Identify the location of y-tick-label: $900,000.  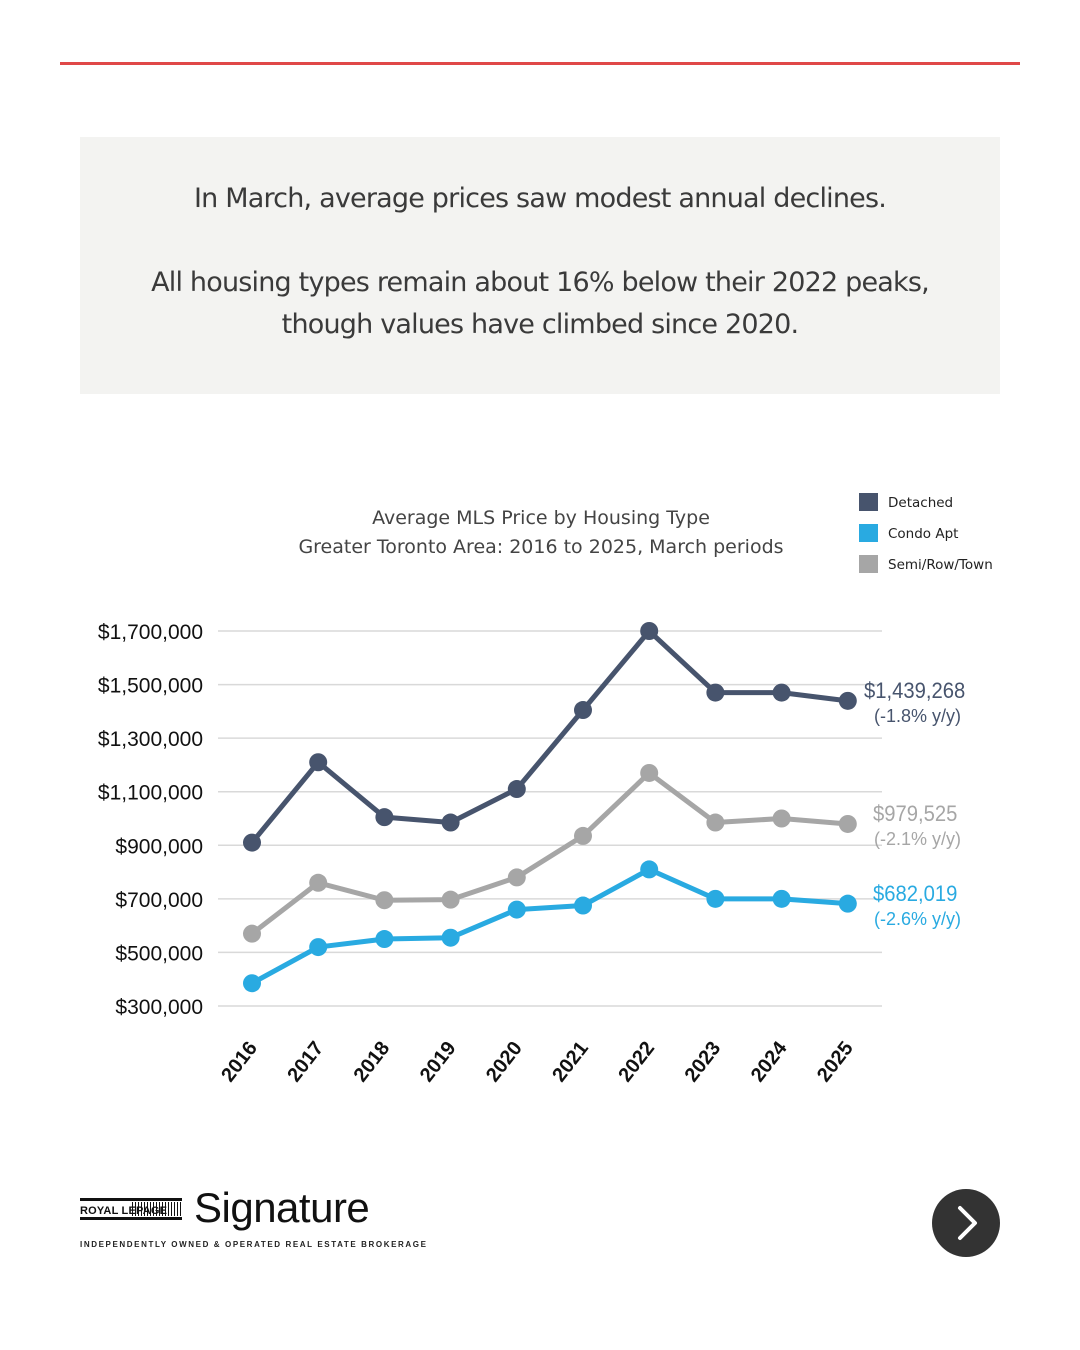
(159, 846).